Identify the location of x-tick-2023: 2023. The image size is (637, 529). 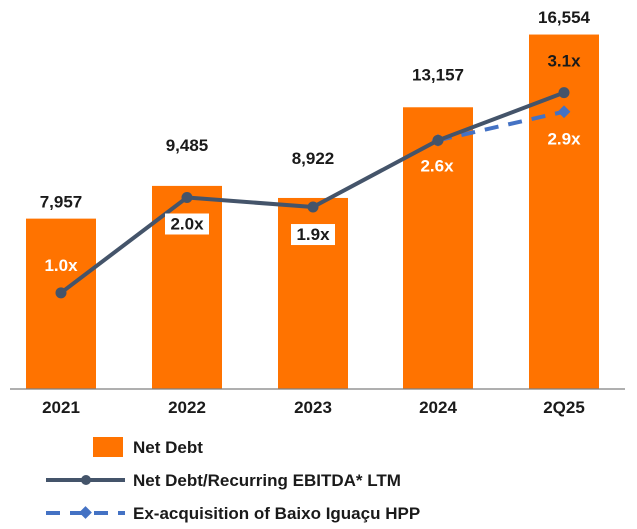
(313, 407).